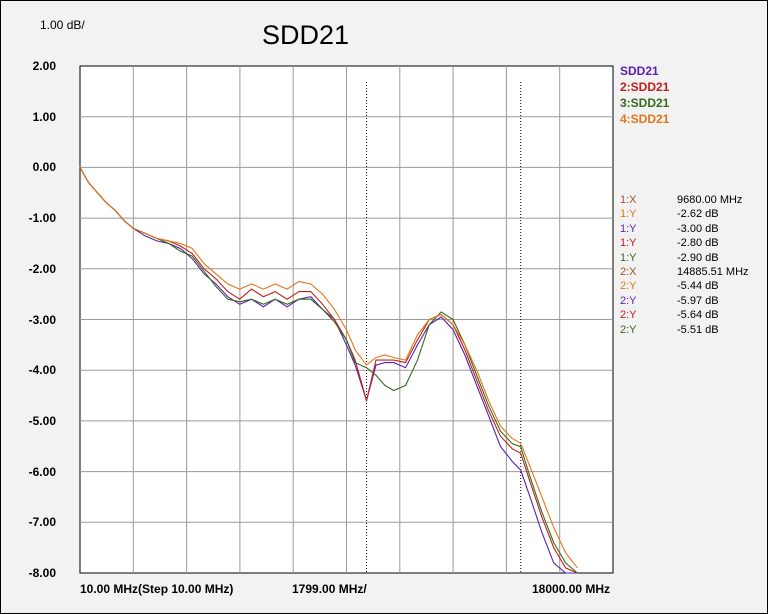 The width and height of the screenshot is (768, 614). Describe the element at coordinates (713, 272) in the screenshot. I see `marker-readout-value: 14885.51 MHz` at that location.